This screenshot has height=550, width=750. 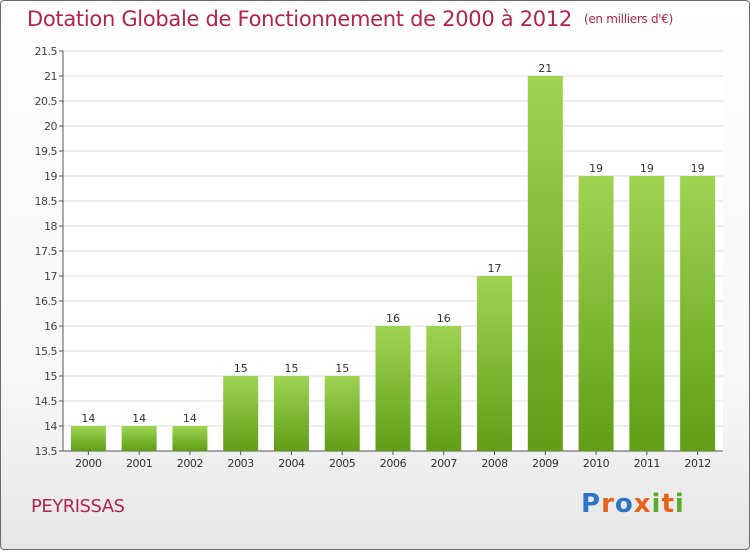 What do you see at coordinates (46, 101) in the screenshot?
I see `y-tick-label: 20.5` at bounding box center [46, 101].